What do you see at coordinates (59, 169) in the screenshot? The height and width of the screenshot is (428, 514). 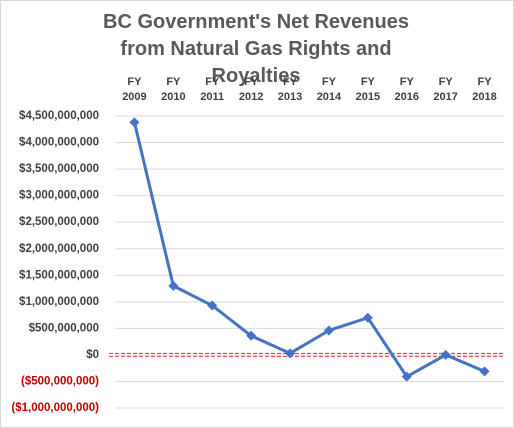 I see `y-tick-label: $3,500,000,000` at bounding box center [59, 169].